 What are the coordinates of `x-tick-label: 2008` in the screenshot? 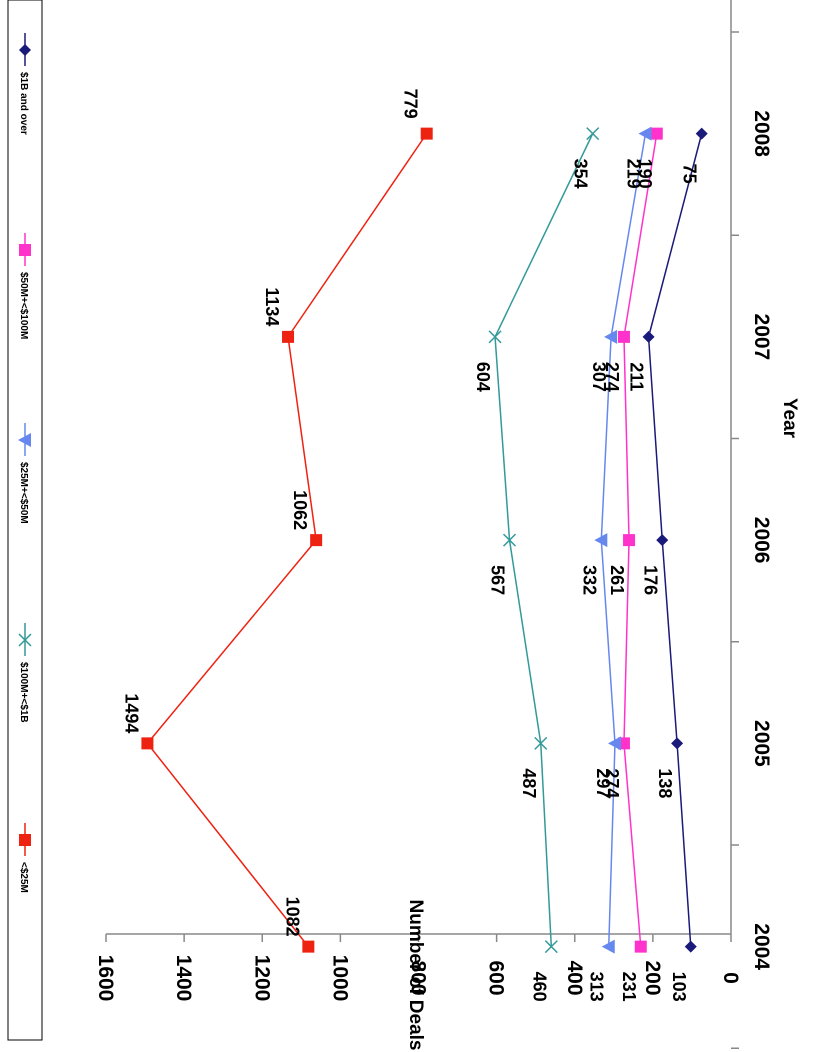 It's located at (761, 133).